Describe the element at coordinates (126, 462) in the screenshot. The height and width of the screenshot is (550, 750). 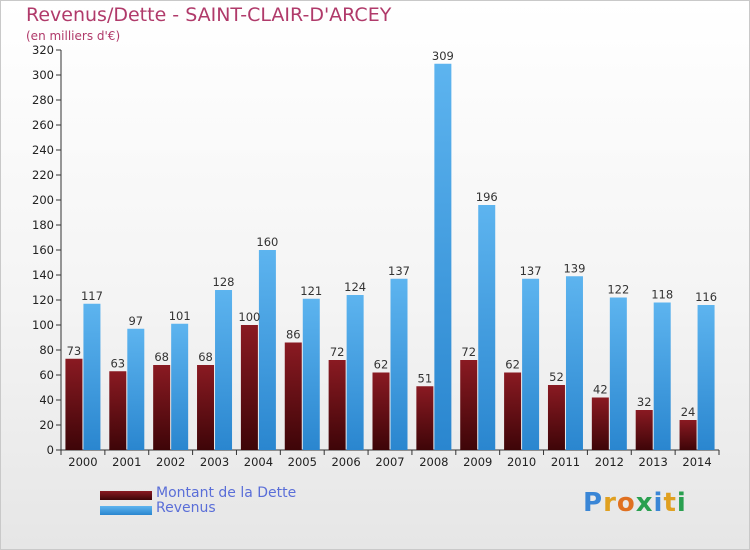
I see `x-tick-label: 2001` at that location.